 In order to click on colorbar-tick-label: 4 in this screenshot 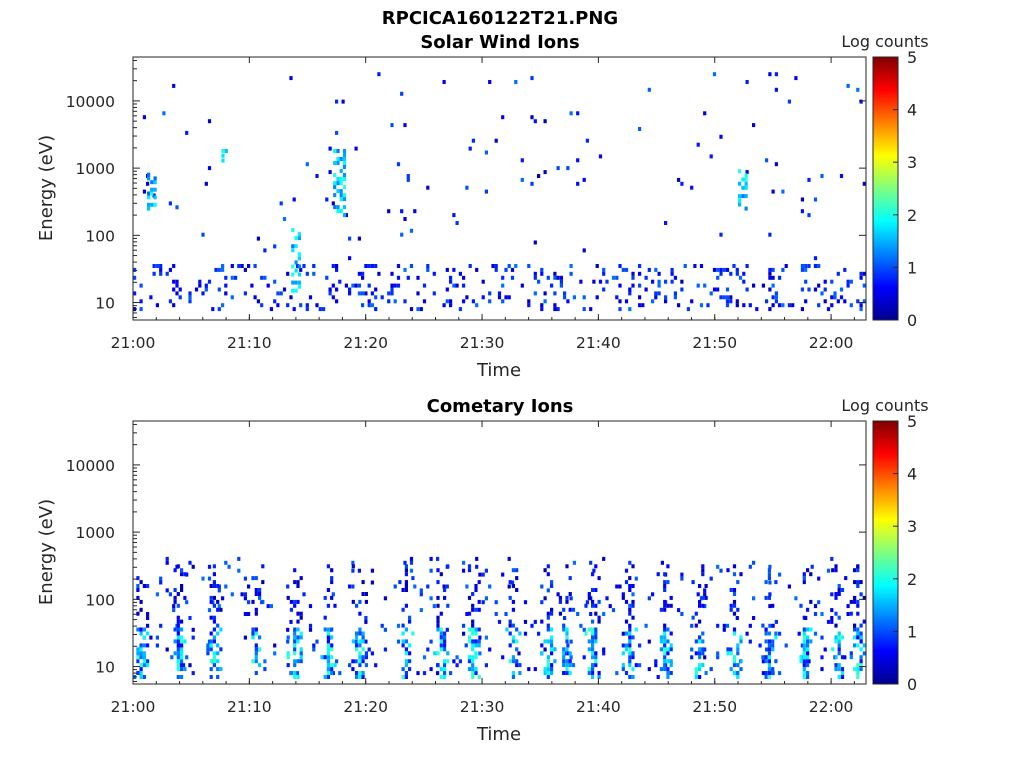, I will do `click(912, 110)`.